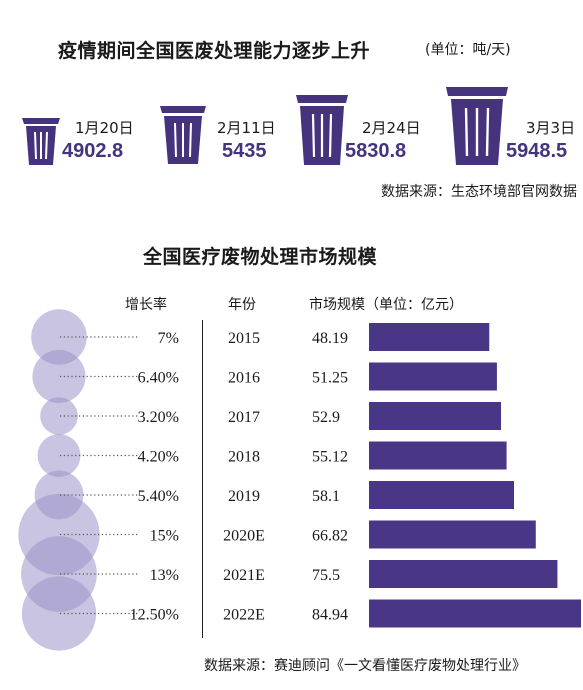 The width and height of the screenshot is (583, 690). I want to click on value-label: 84.94, so click(330, 615).